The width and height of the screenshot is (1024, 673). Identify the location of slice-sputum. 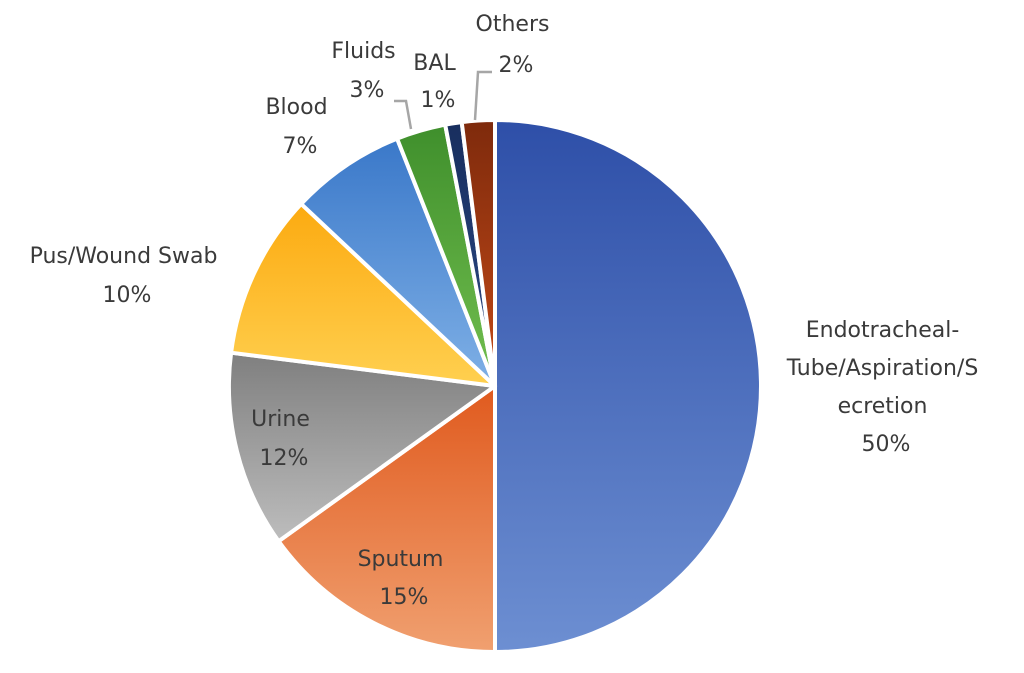
(386, 519).